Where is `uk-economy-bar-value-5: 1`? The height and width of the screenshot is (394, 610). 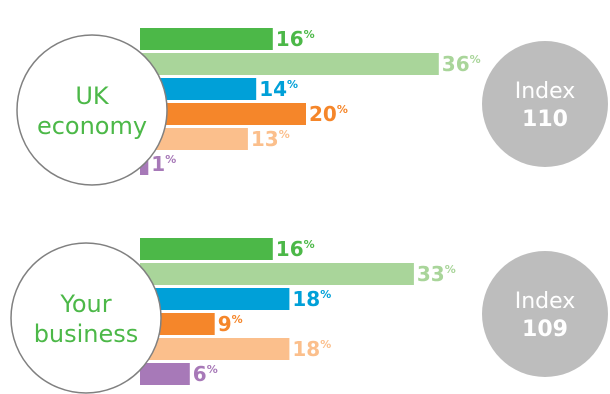
uk-economy-bar-value-5: 1 is located at coordinates (158, 164).